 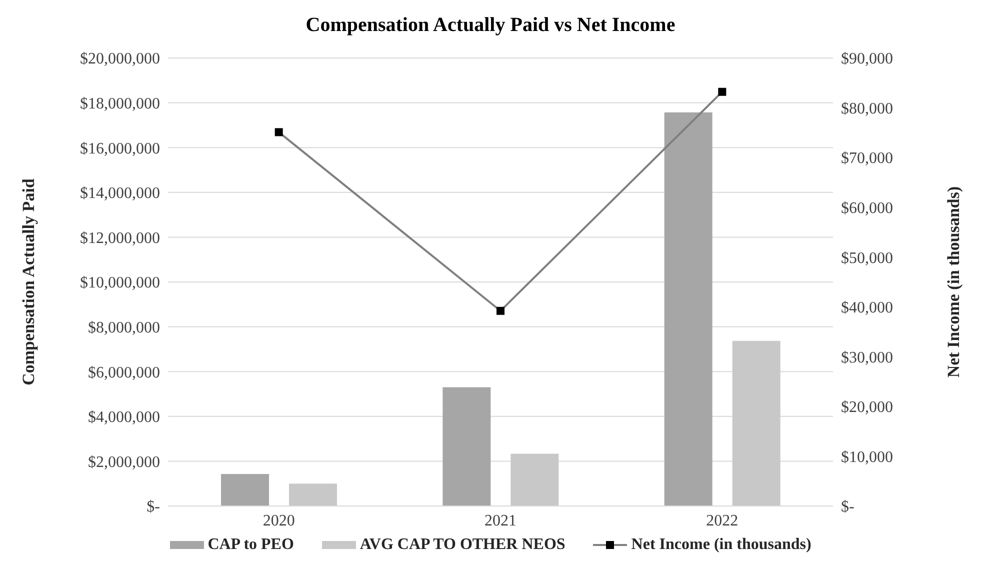 I want to click on y-tick-label: $18,000,000, so click(x=120, y=103).